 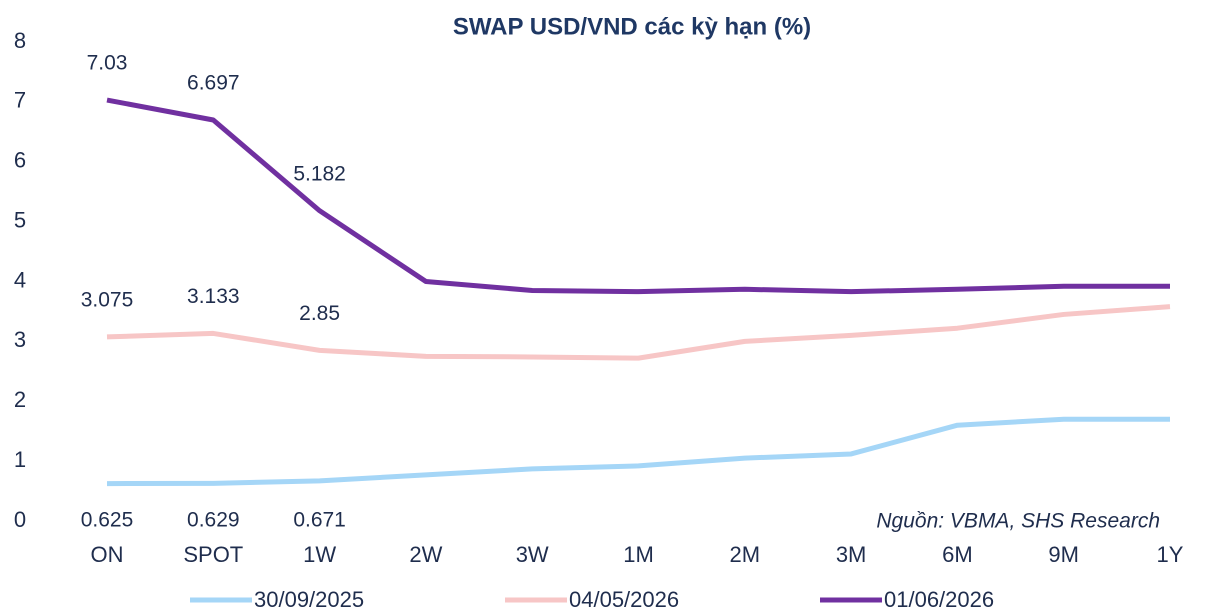 What do you see at coordinates (638, 554) in the screenshot?
I see `x-tick-label: 1M` at bounding box center [638, 554].